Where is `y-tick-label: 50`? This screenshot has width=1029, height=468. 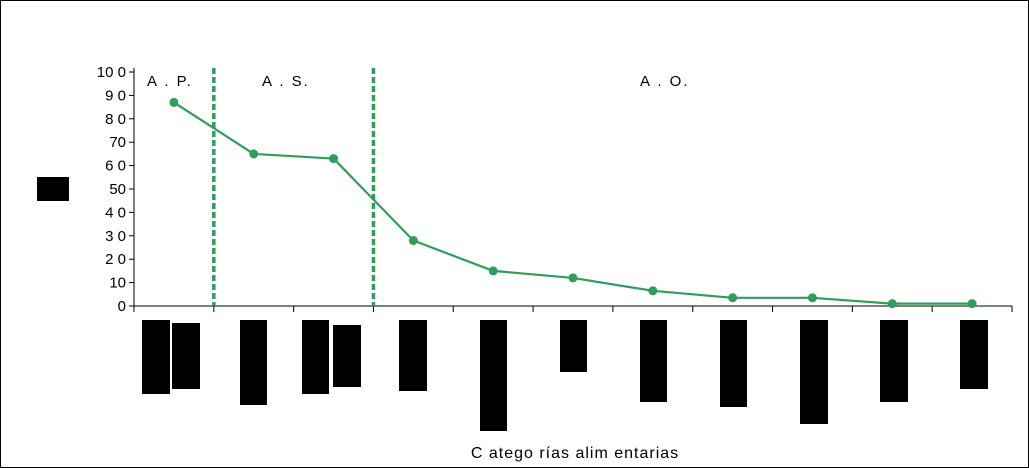
y-tick-label: 50 is located at coordinates (117, 189).